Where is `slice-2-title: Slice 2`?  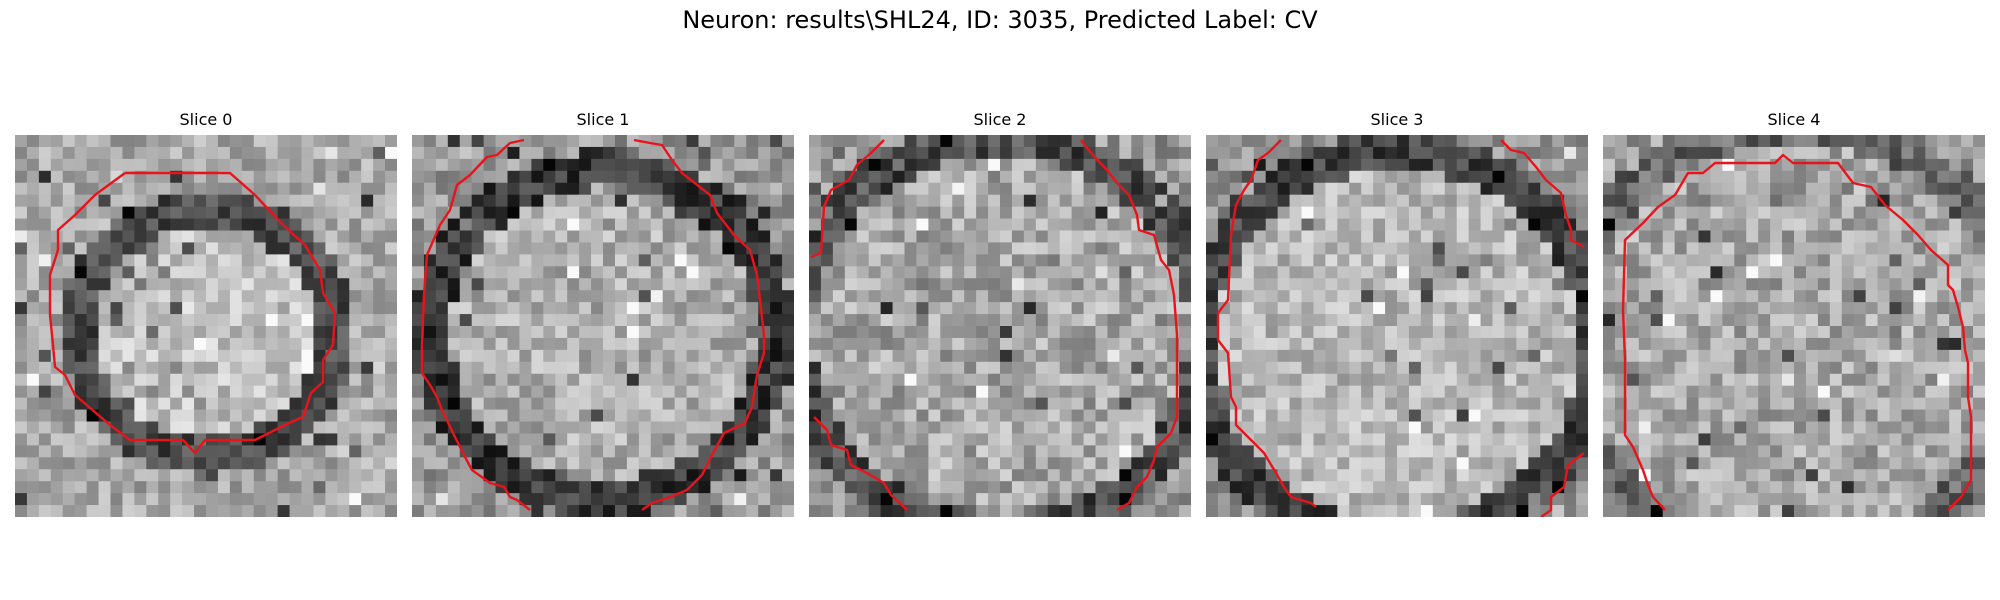
slice-2-title: Slice 2 is located at coordinates (1000, 119).